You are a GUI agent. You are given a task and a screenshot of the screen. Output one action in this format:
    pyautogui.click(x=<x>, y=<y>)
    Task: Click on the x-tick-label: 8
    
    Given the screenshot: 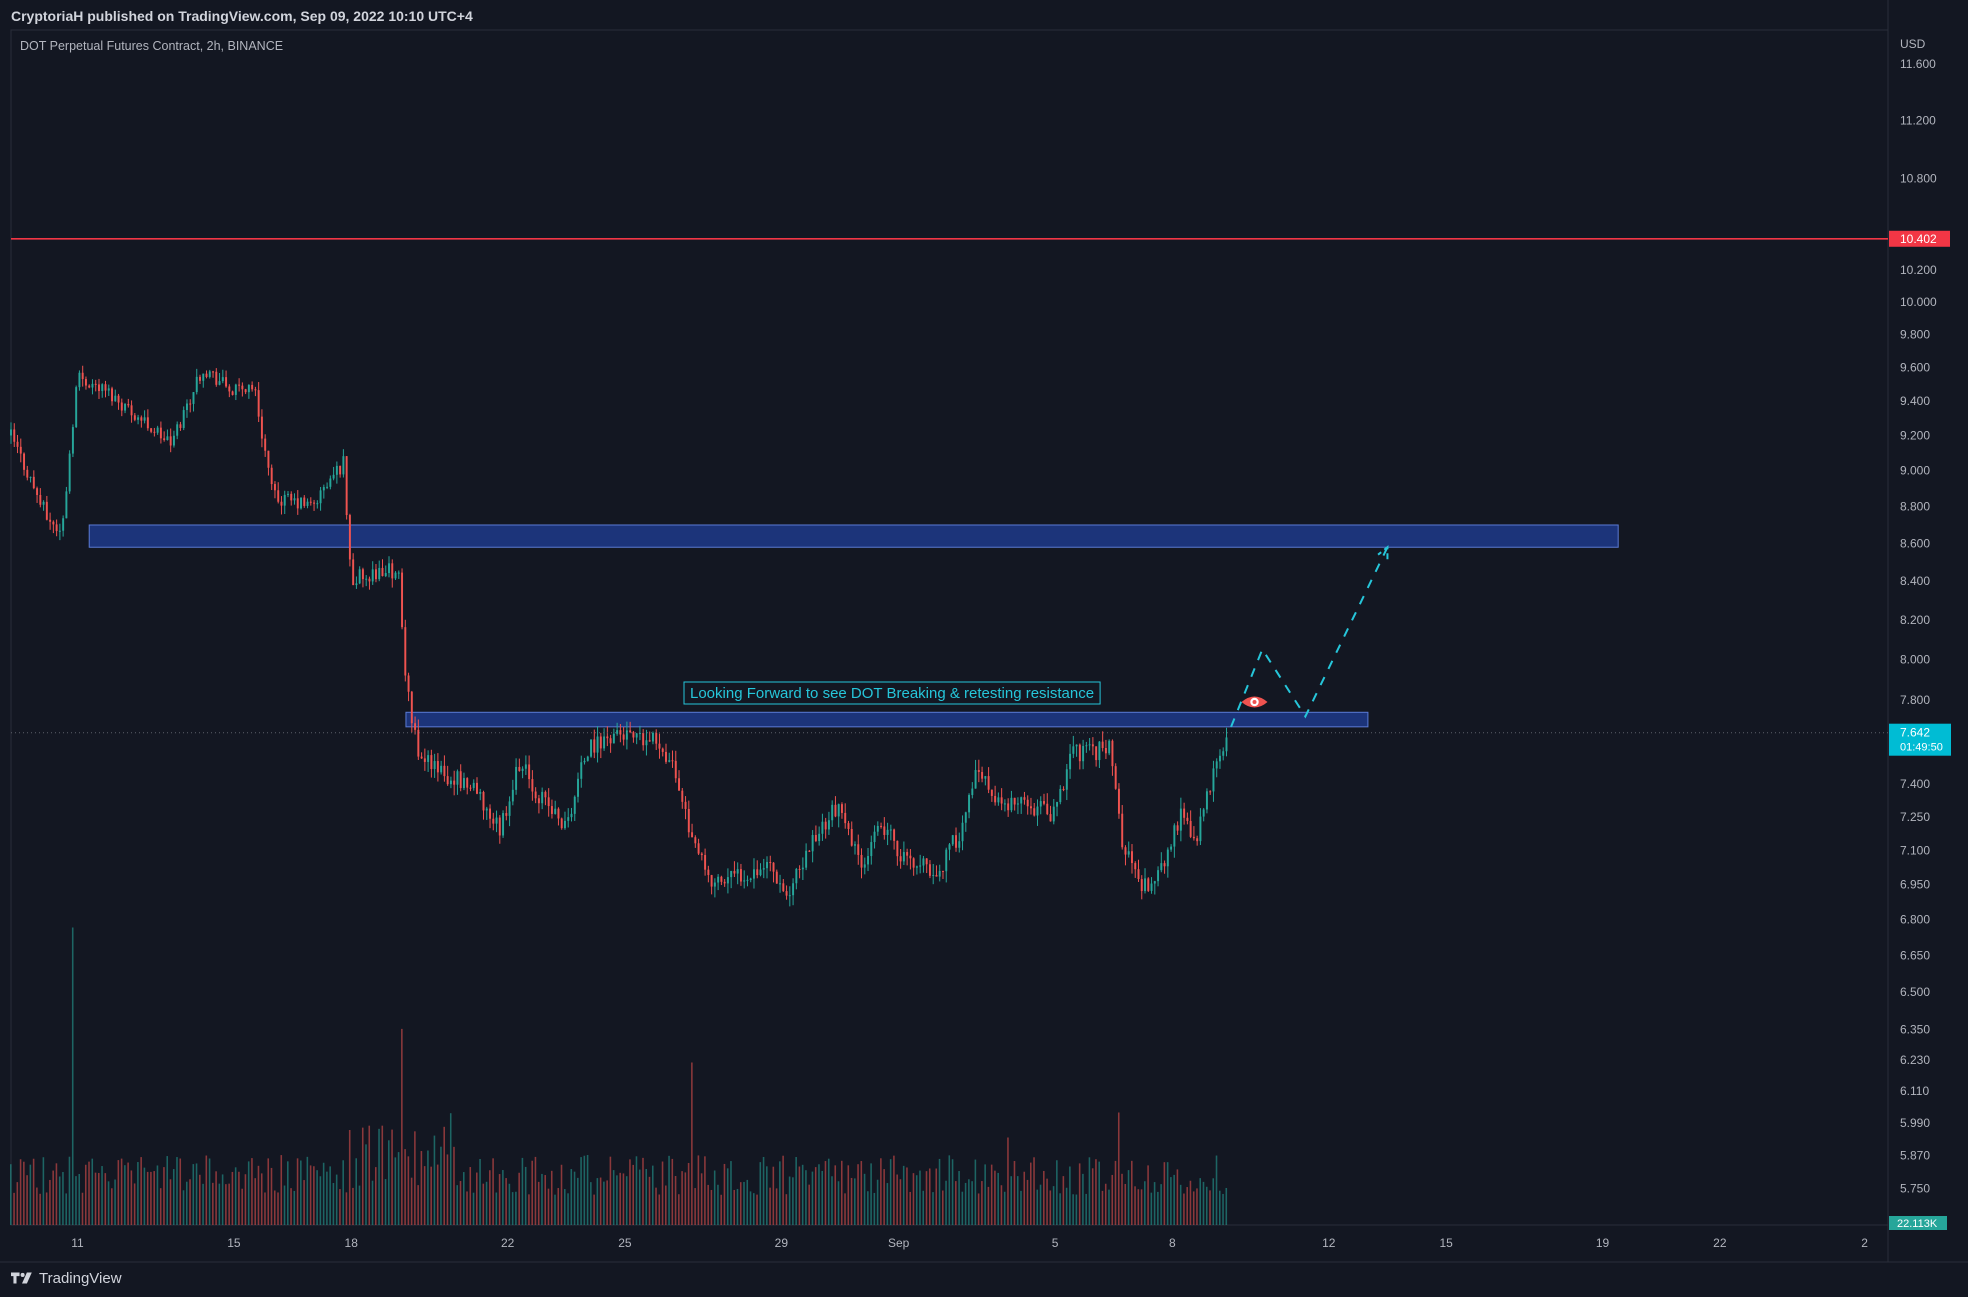 What is the action you would take?
    pyautogui.click(x=1172, y=1243)
    